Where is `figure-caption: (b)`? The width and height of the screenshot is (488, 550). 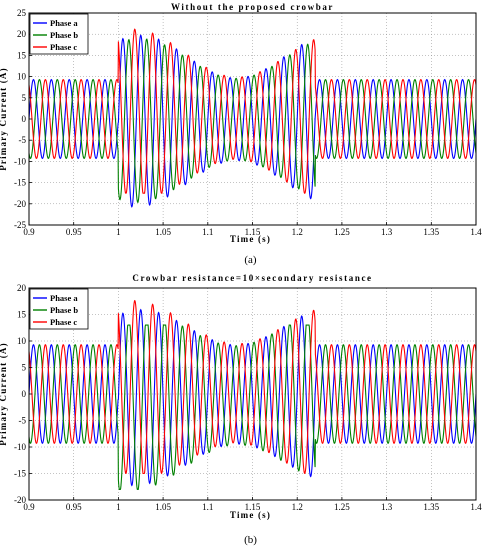 figure-caption: (b) is located at coordinates (250, 540).